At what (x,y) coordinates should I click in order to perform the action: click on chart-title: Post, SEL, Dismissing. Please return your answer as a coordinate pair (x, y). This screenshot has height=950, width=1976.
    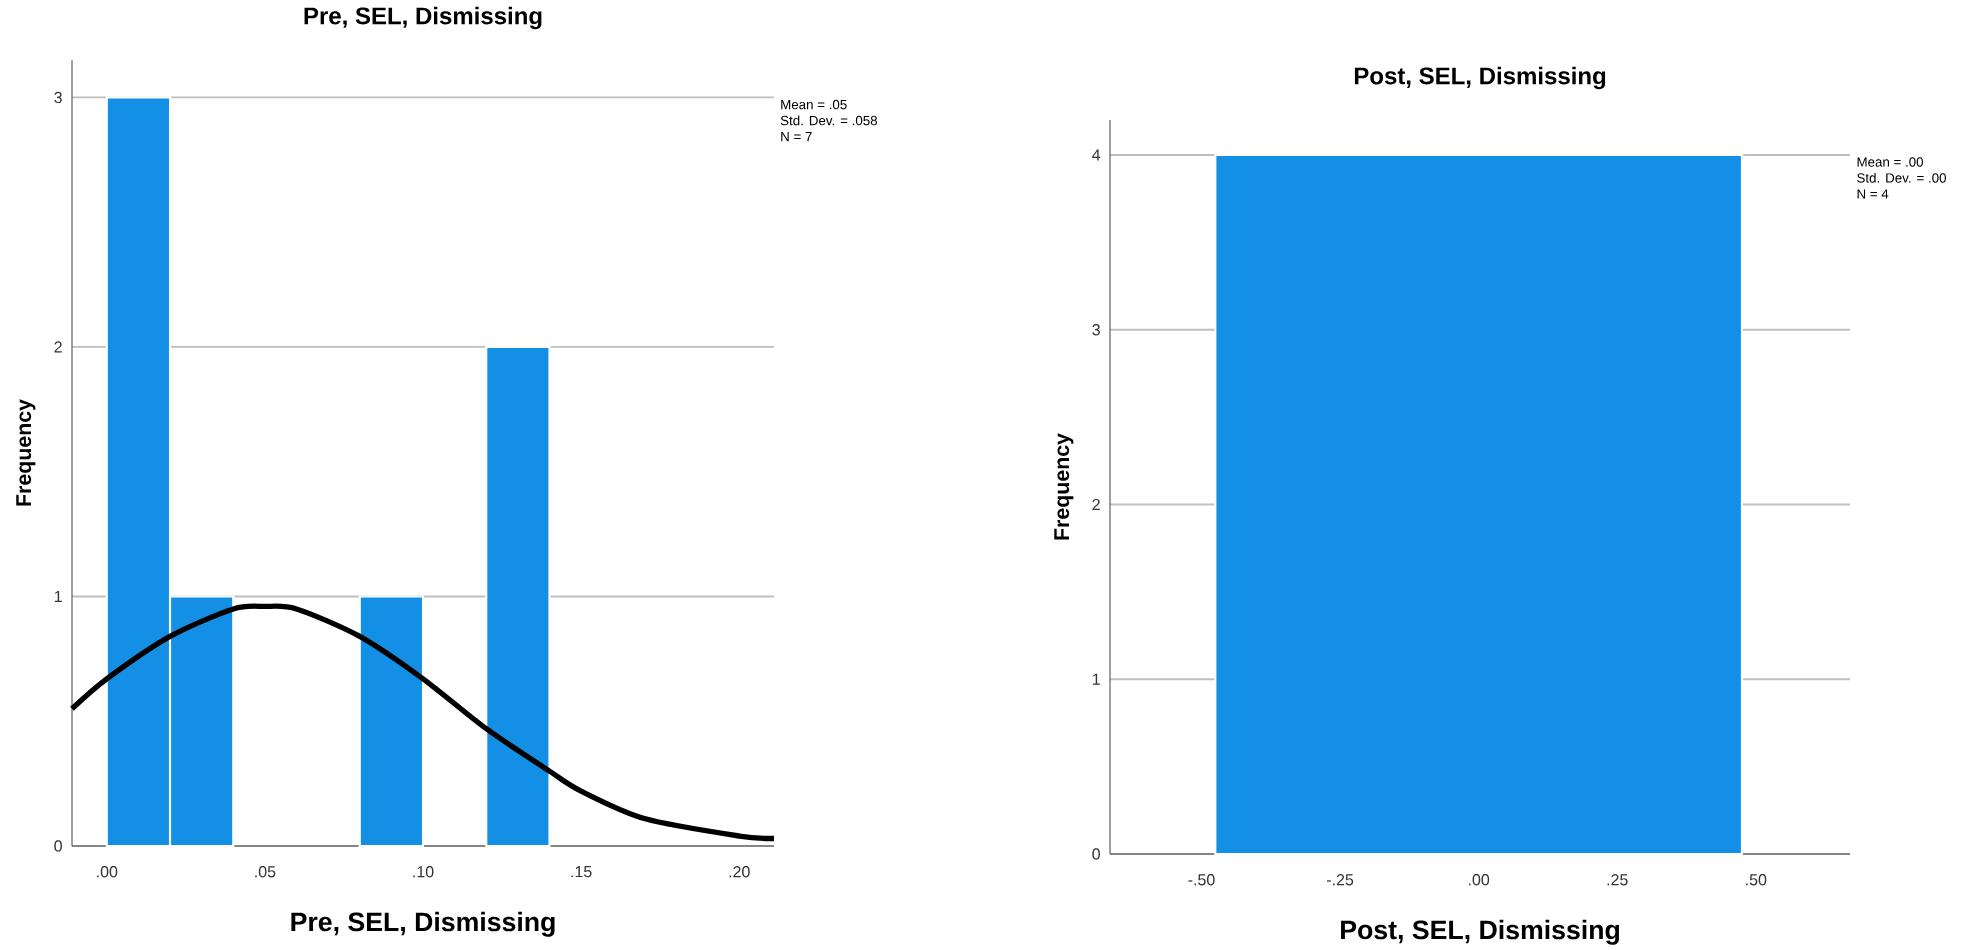
    Looking at the image, I should click on (1480, 78).